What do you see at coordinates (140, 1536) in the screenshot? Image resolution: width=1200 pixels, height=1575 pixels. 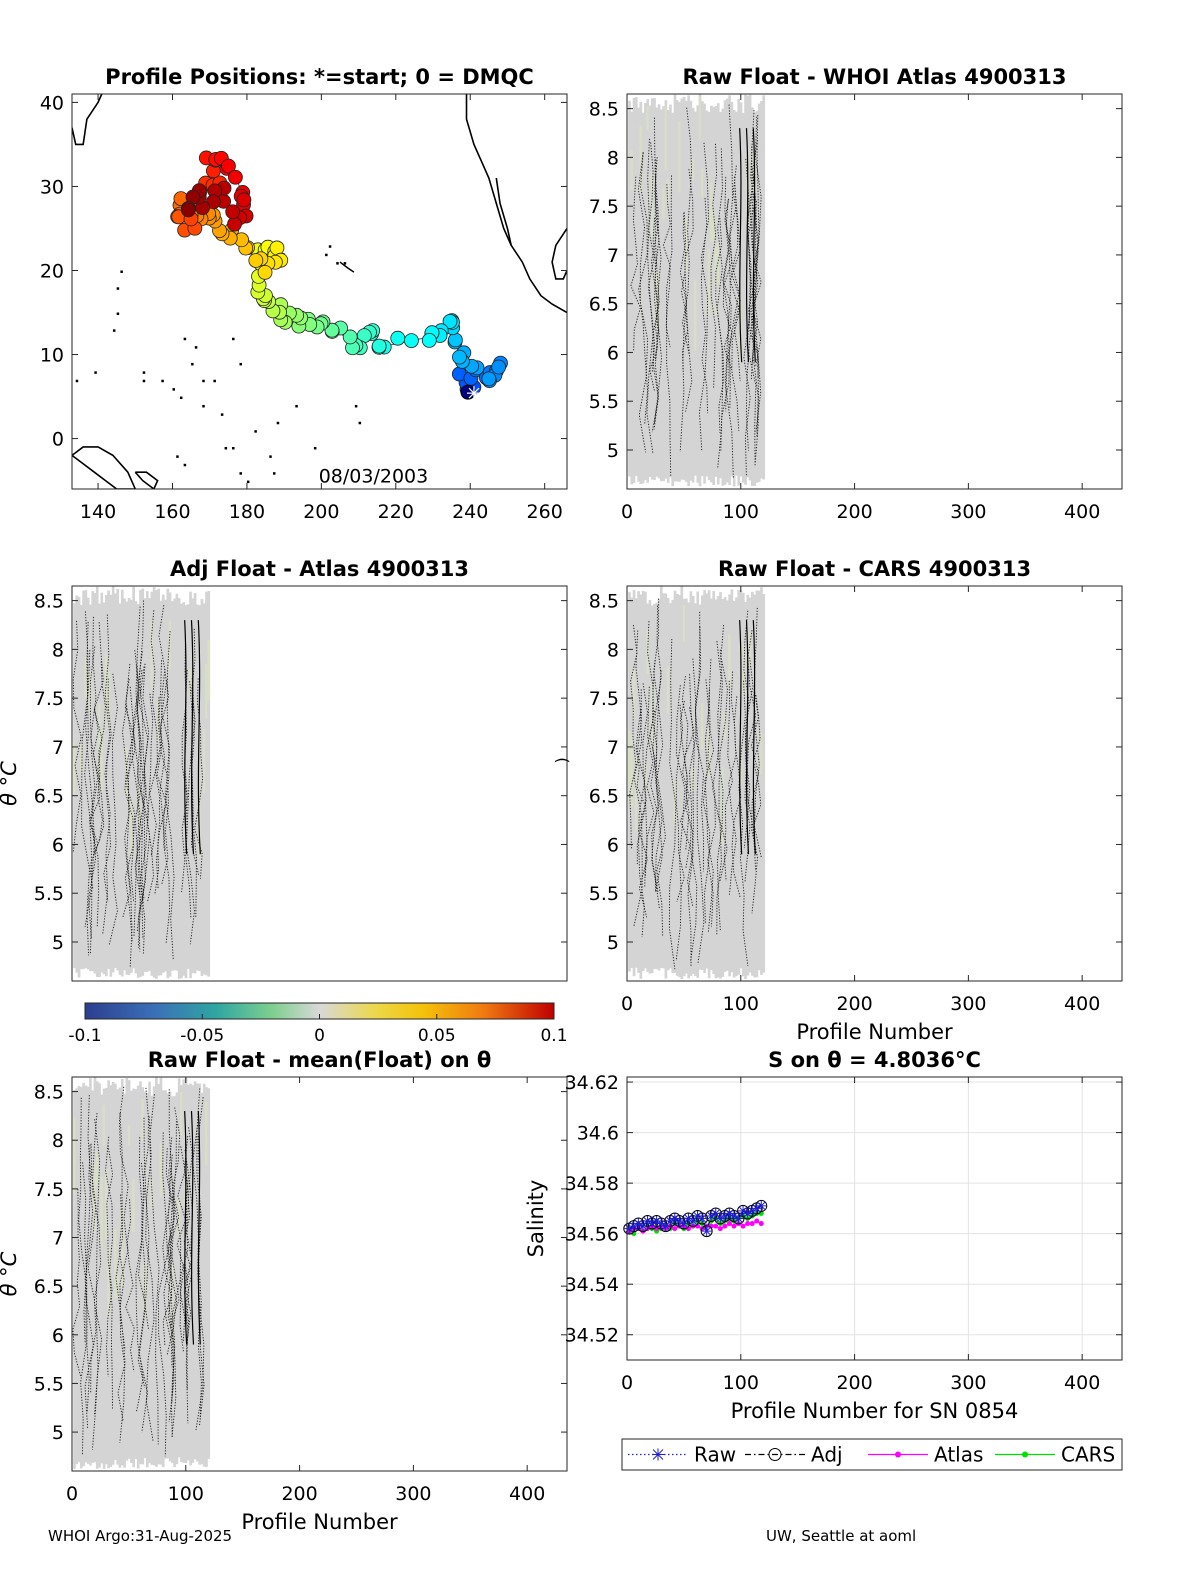 I see `footer-left-text: WHOI Argo:31-Aug-2025` at bounding box center [140, 1536].